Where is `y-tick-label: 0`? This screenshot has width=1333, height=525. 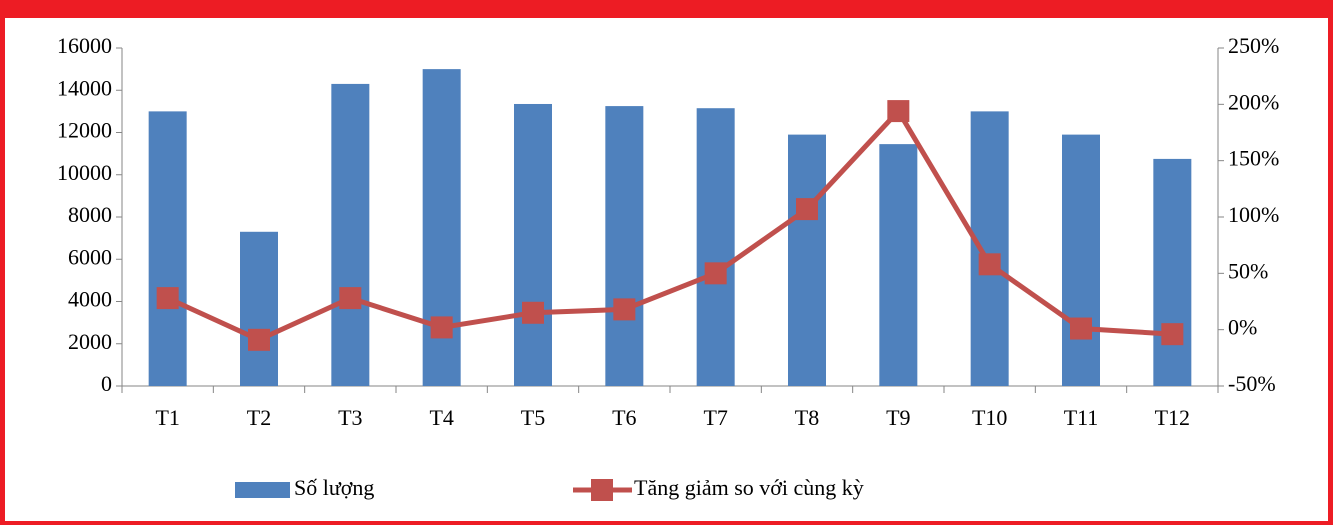
y-tick-label: 0 is located at coordinates (106, 383).